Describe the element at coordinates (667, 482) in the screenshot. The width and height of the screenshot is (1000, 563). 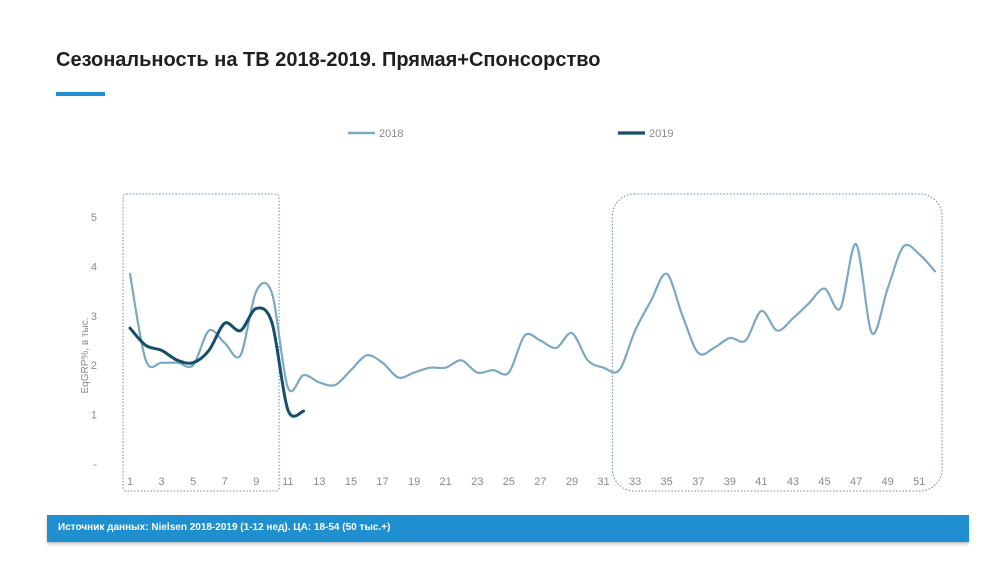
I see `x-tick-label: 35` at that location.